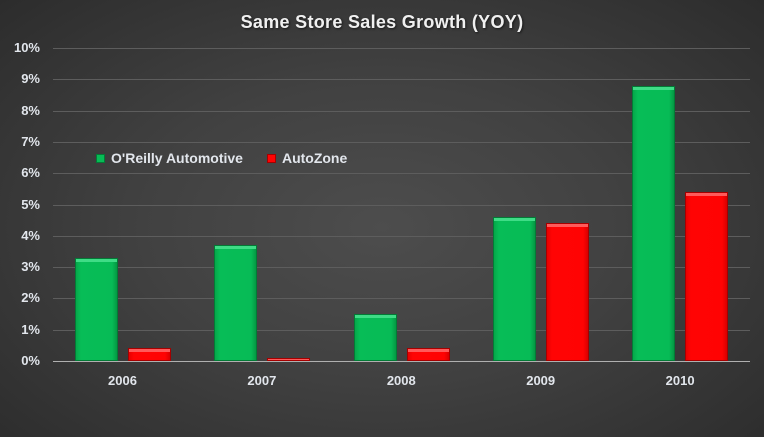  Describe the element at coordinates (30, 267) in the screenshot. I see `y-tick-label: 3%` at that location.